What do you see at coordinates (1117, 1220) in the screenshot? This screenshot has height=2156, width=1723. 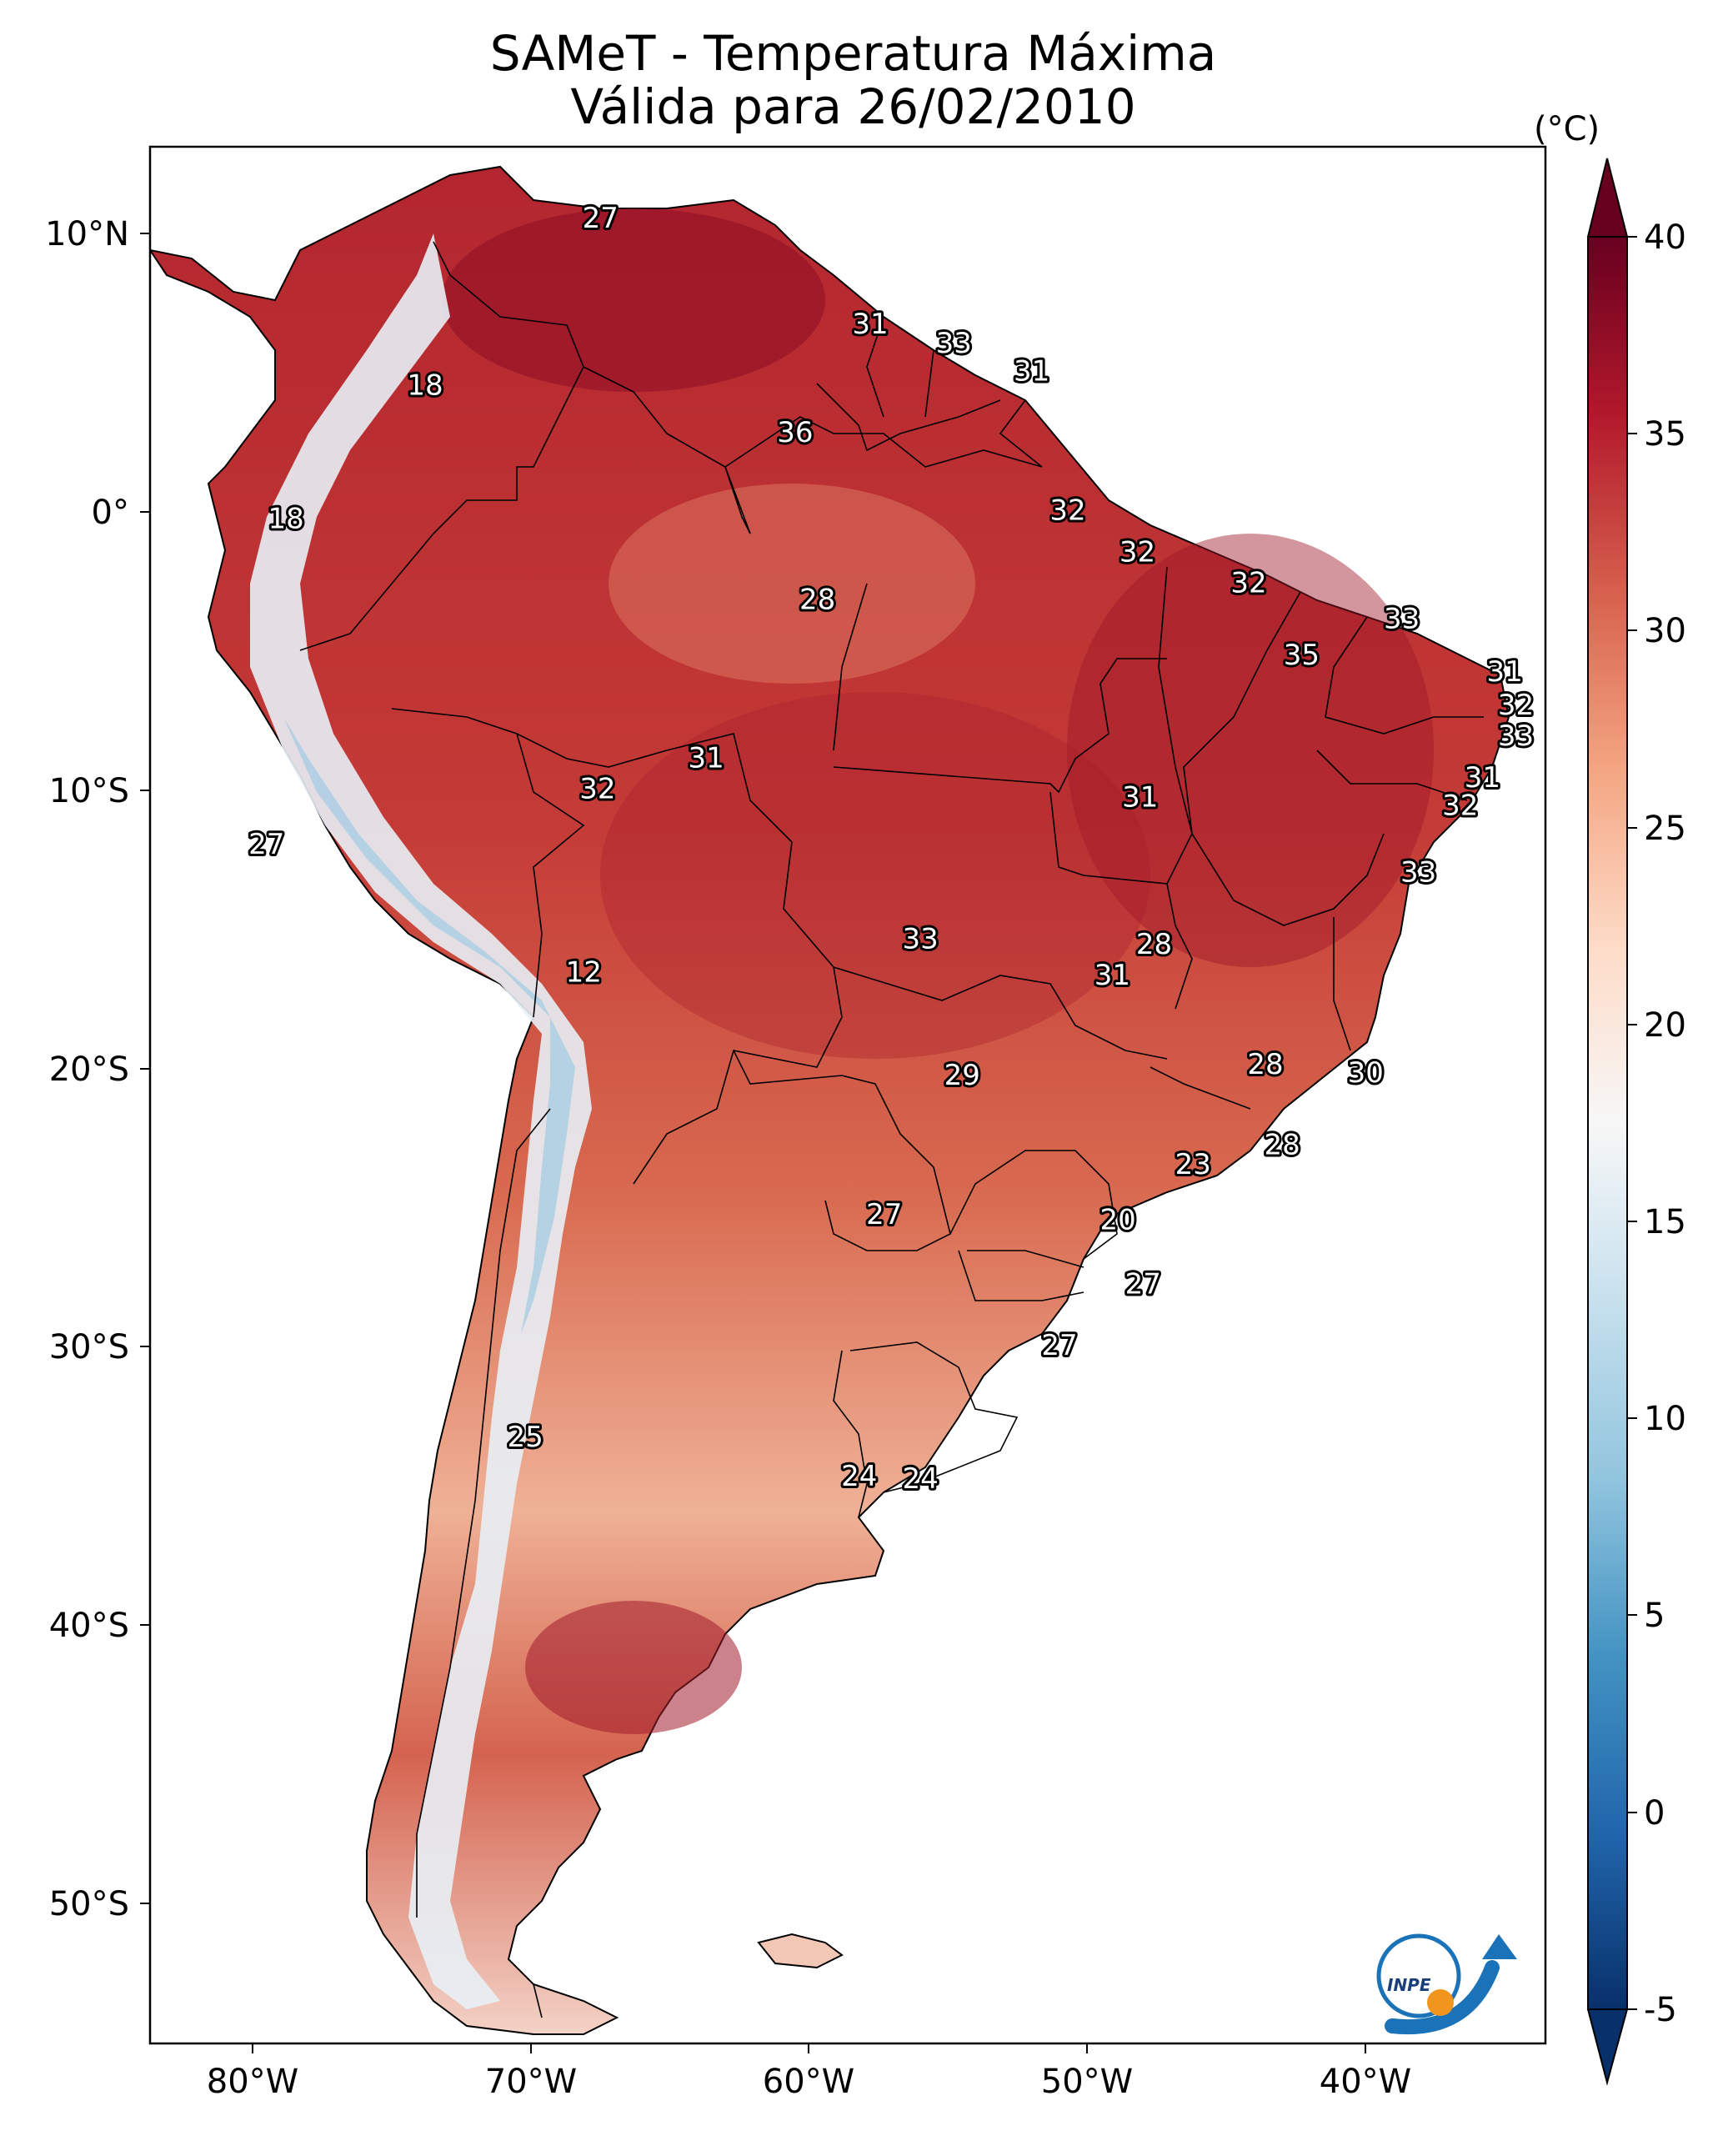 I see `station-label: 20` at bounding box center [1117, 1220].